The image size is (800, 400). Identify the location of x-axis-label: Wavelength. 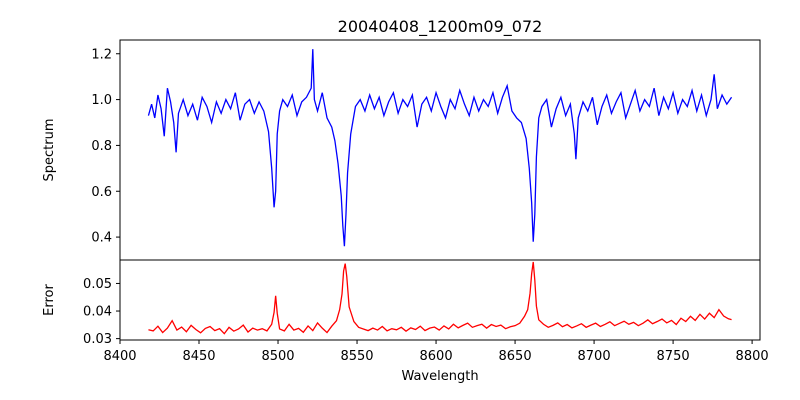
(439, 376).